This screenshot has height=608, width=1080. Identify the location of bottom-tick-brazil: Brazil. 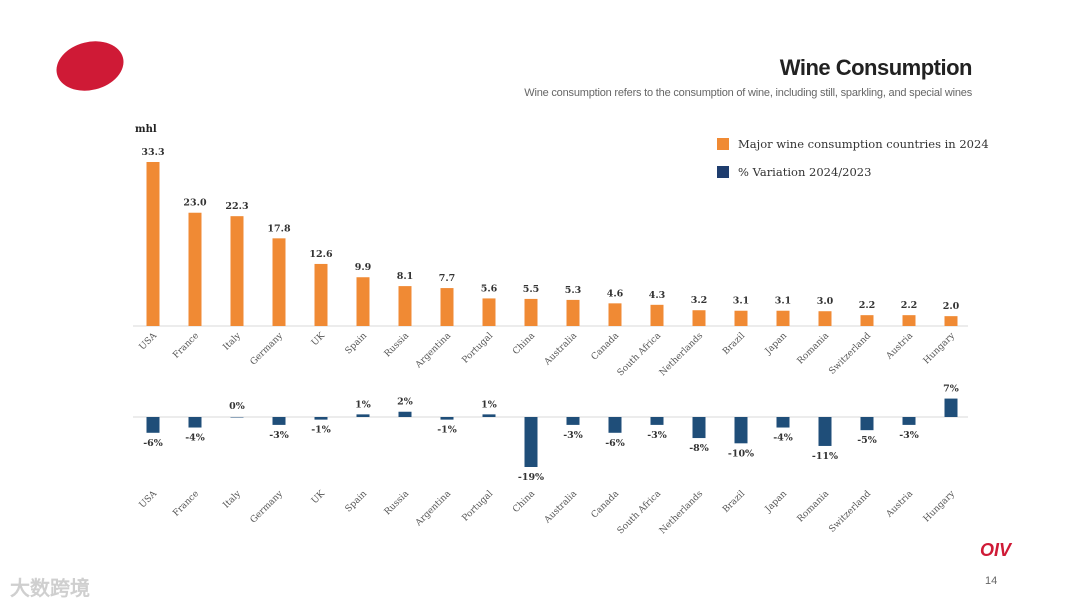
(734, 502).